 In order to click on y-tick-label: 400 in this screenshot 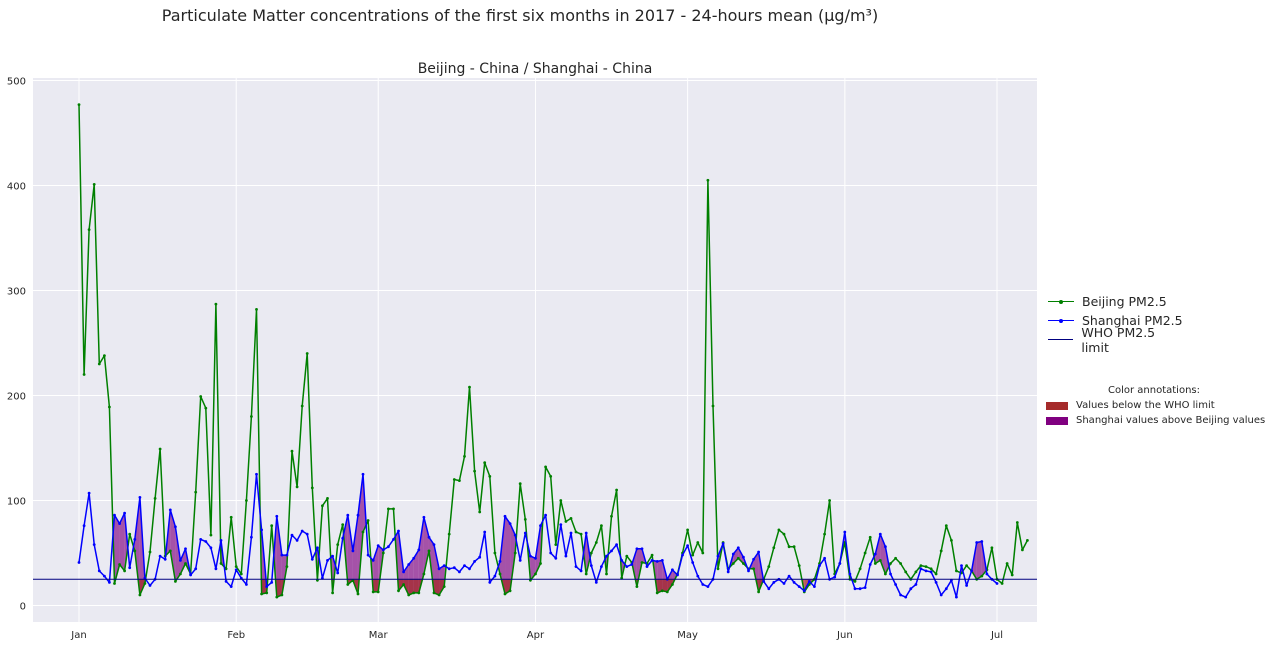, I will do `click(16, 187)`.